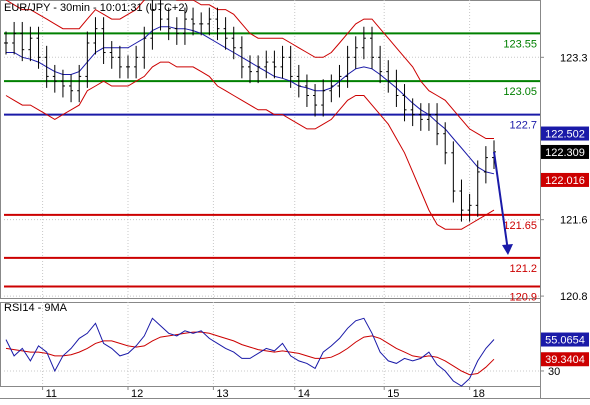 This screenshot has width=590, height=405. I want to click on rsi-ma-line, so click(250, 353).